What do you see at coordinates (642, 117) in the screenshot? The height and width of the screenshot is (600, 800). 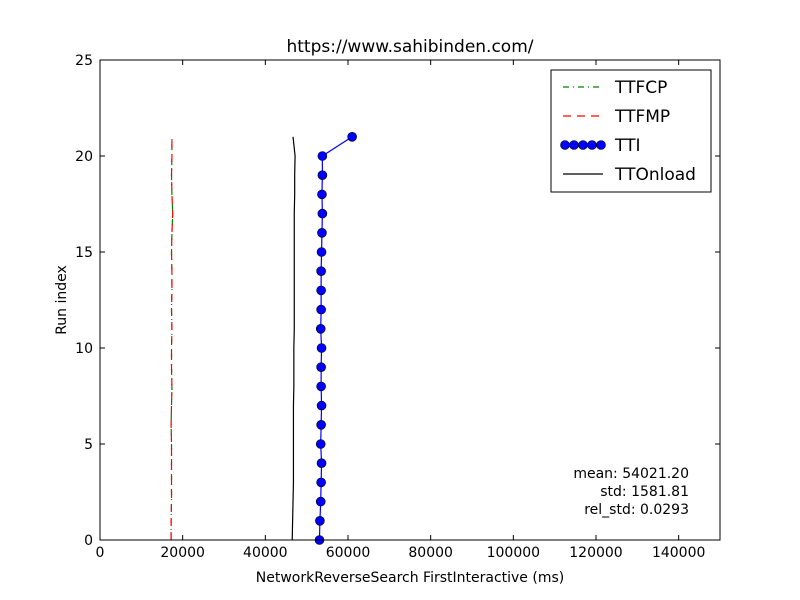 I see `legend-label-ttfmp: TTFMP` at bounding box center [642, 117].